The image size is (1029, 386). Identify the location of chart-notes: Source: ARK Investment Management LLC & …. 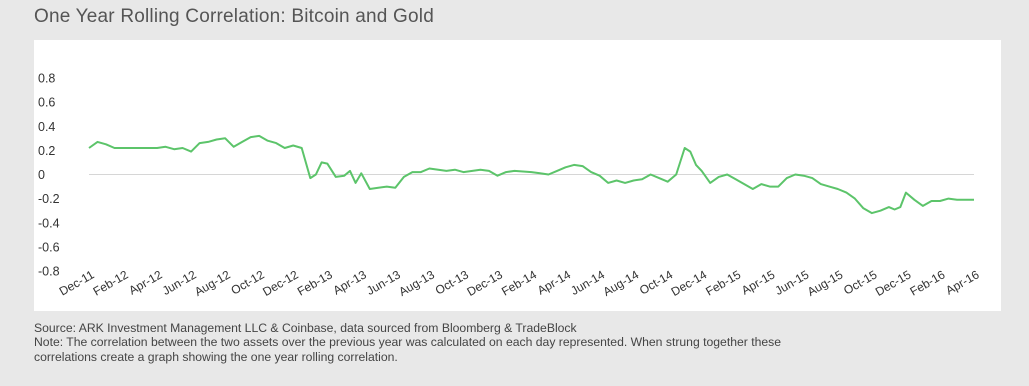
(514, 342).